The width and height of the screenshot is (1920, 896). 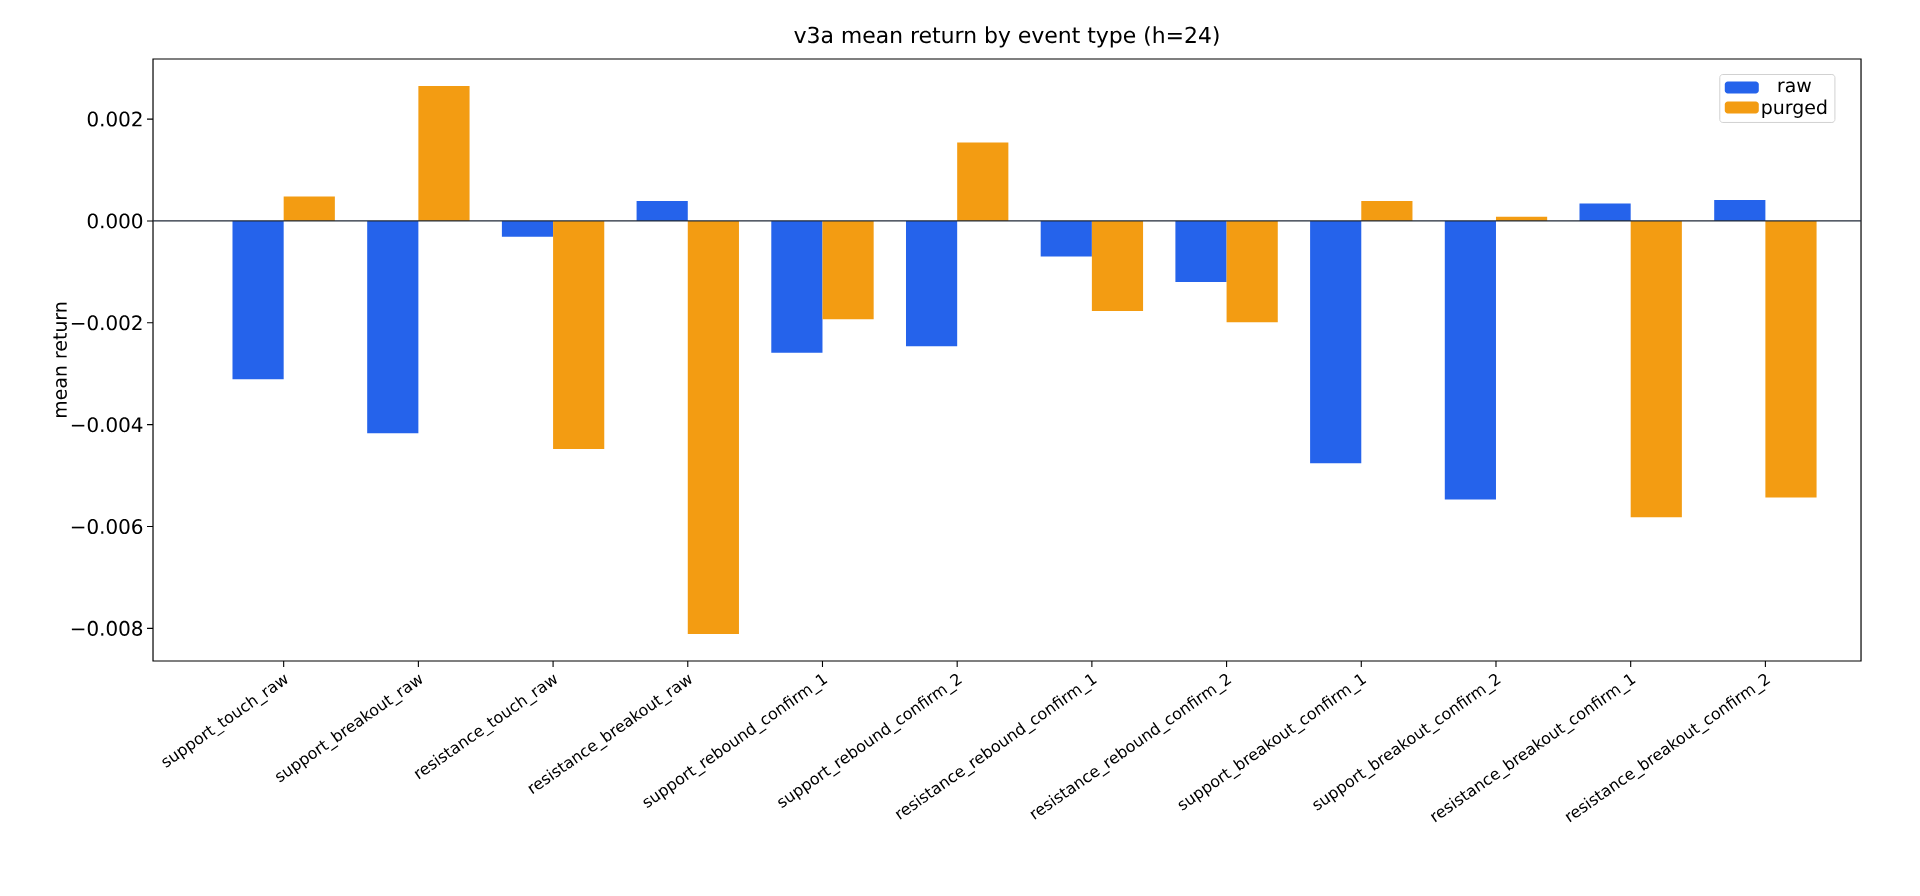 I want to click on y-axis-title: mean return, so click(x=60, y=360).